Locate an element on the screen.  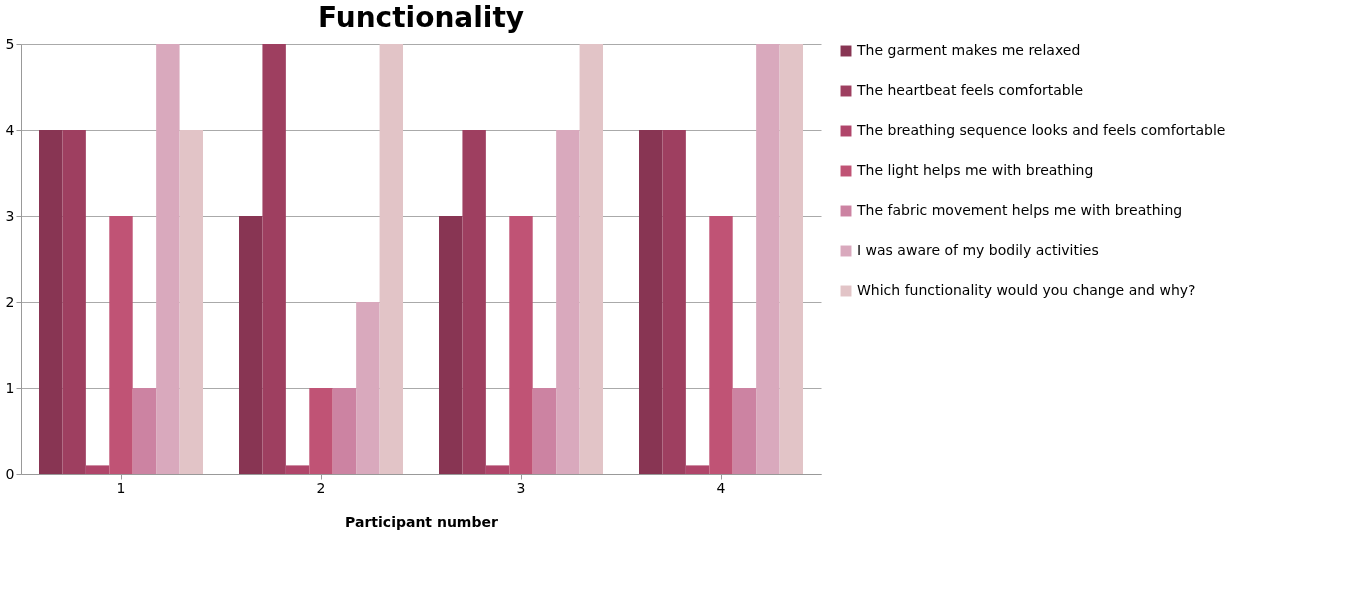
legend-label: The garment makes me relaxed is located at coordinates (968, 50).